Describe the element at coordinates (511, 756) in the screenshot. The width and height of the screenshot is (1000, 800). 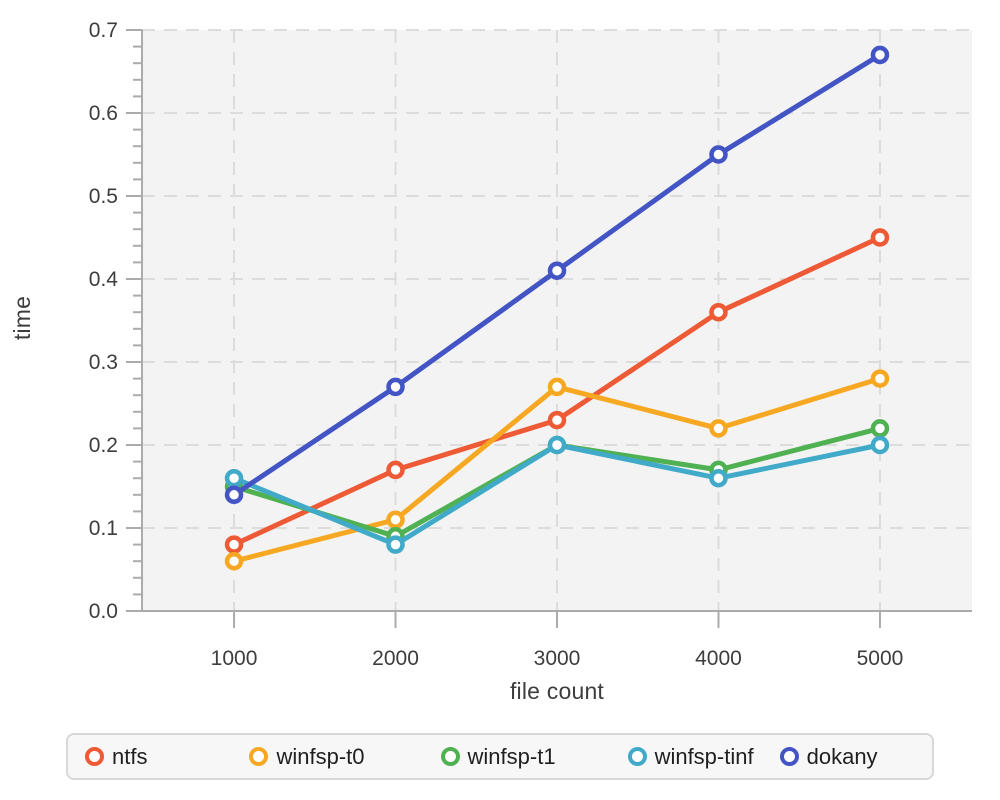
I see `legend-label: winfsp-t1` at that location.